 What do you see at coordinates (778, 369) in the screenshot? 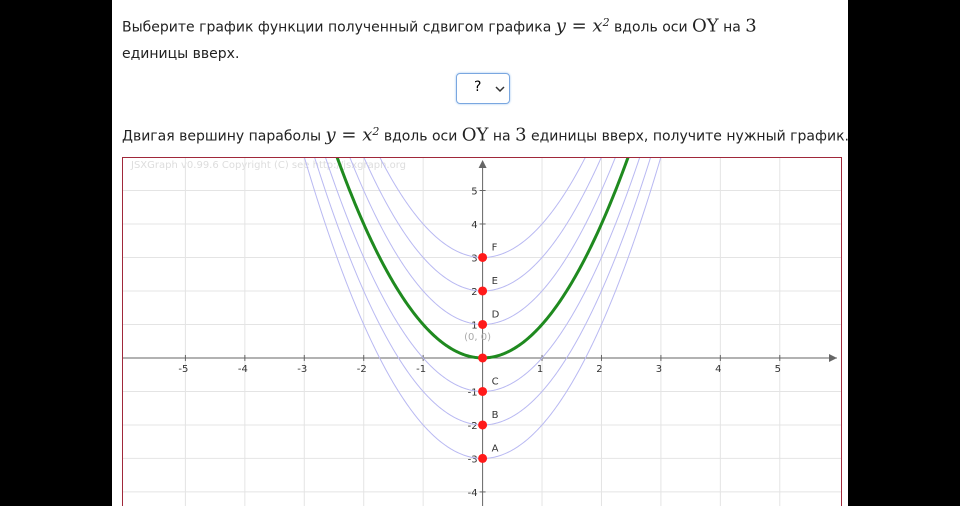
I see `x-tick-label: 5` at bounding box center [778, 369].